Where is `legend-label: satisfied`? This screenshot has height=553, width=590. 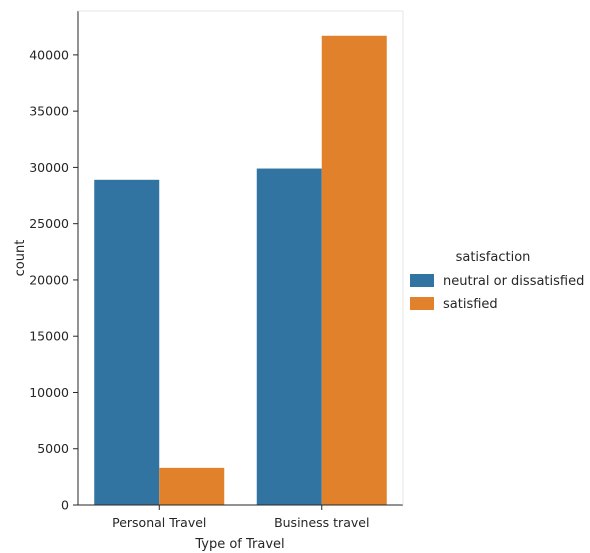
legend-label: satisfied is located at coordinates (470, 304).